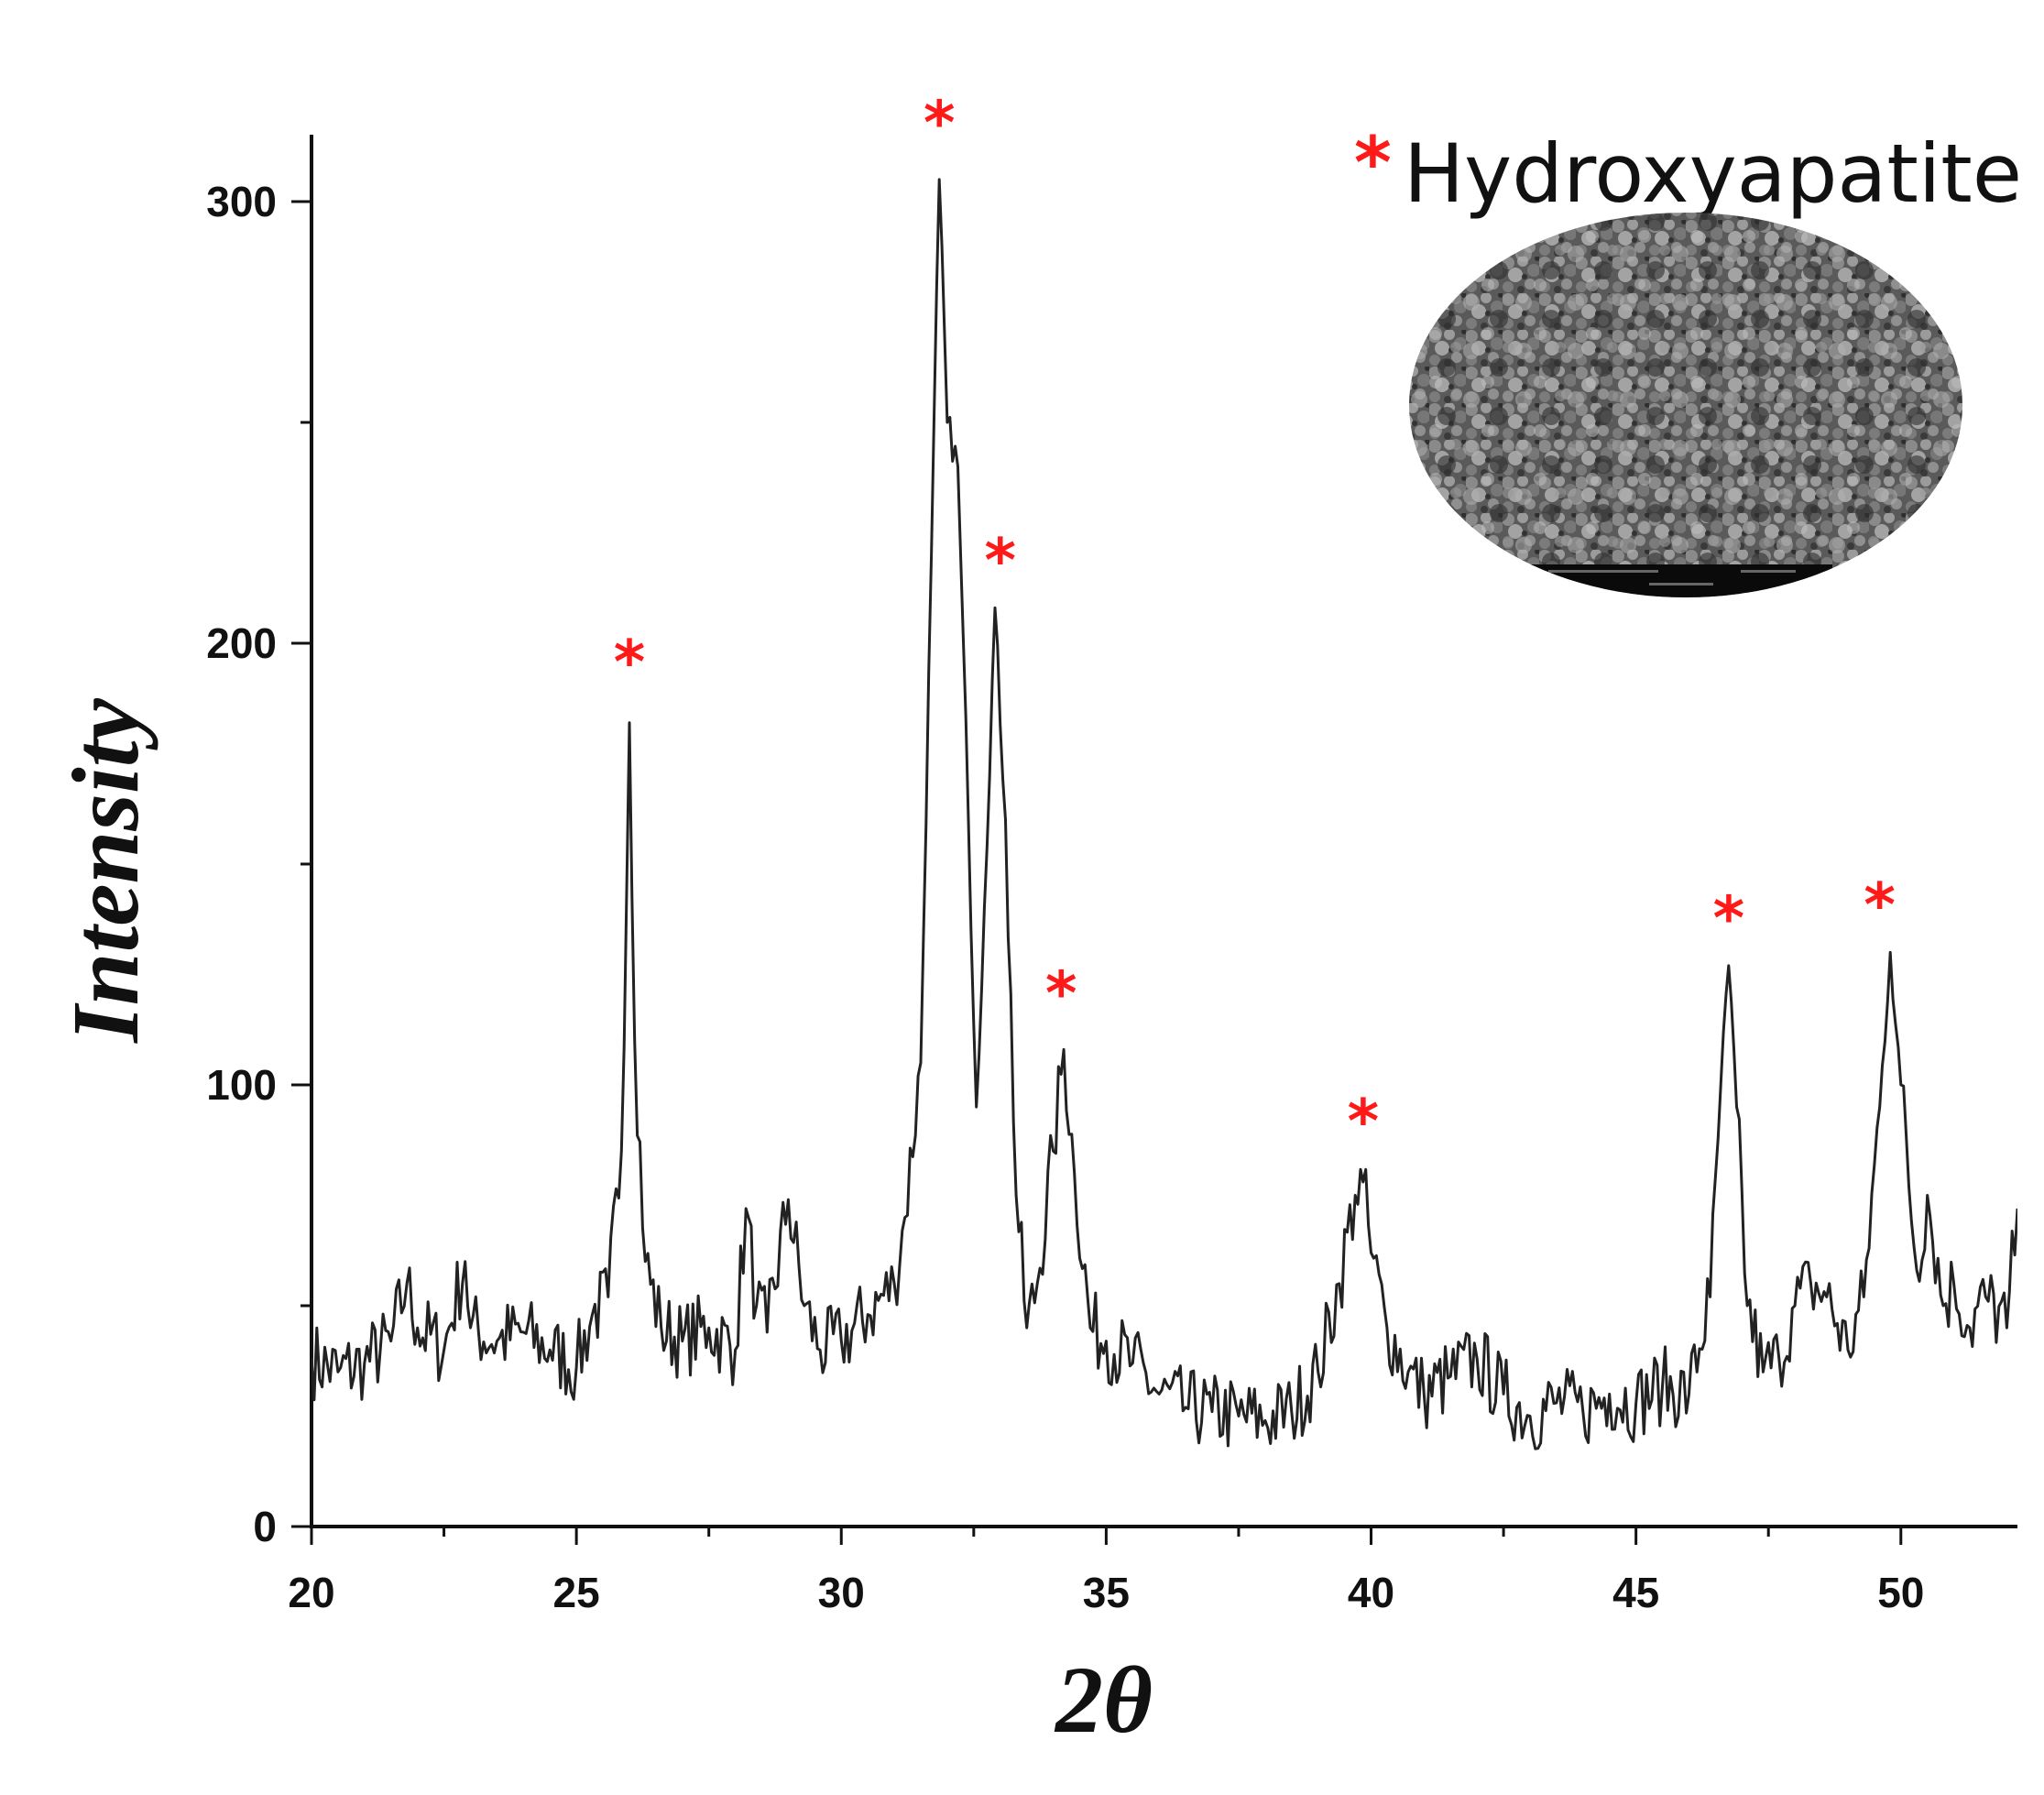 The height and width of the screenshot is (1795, 2044). I want to click on x-tick-label: 40, so click(1371, 1592).